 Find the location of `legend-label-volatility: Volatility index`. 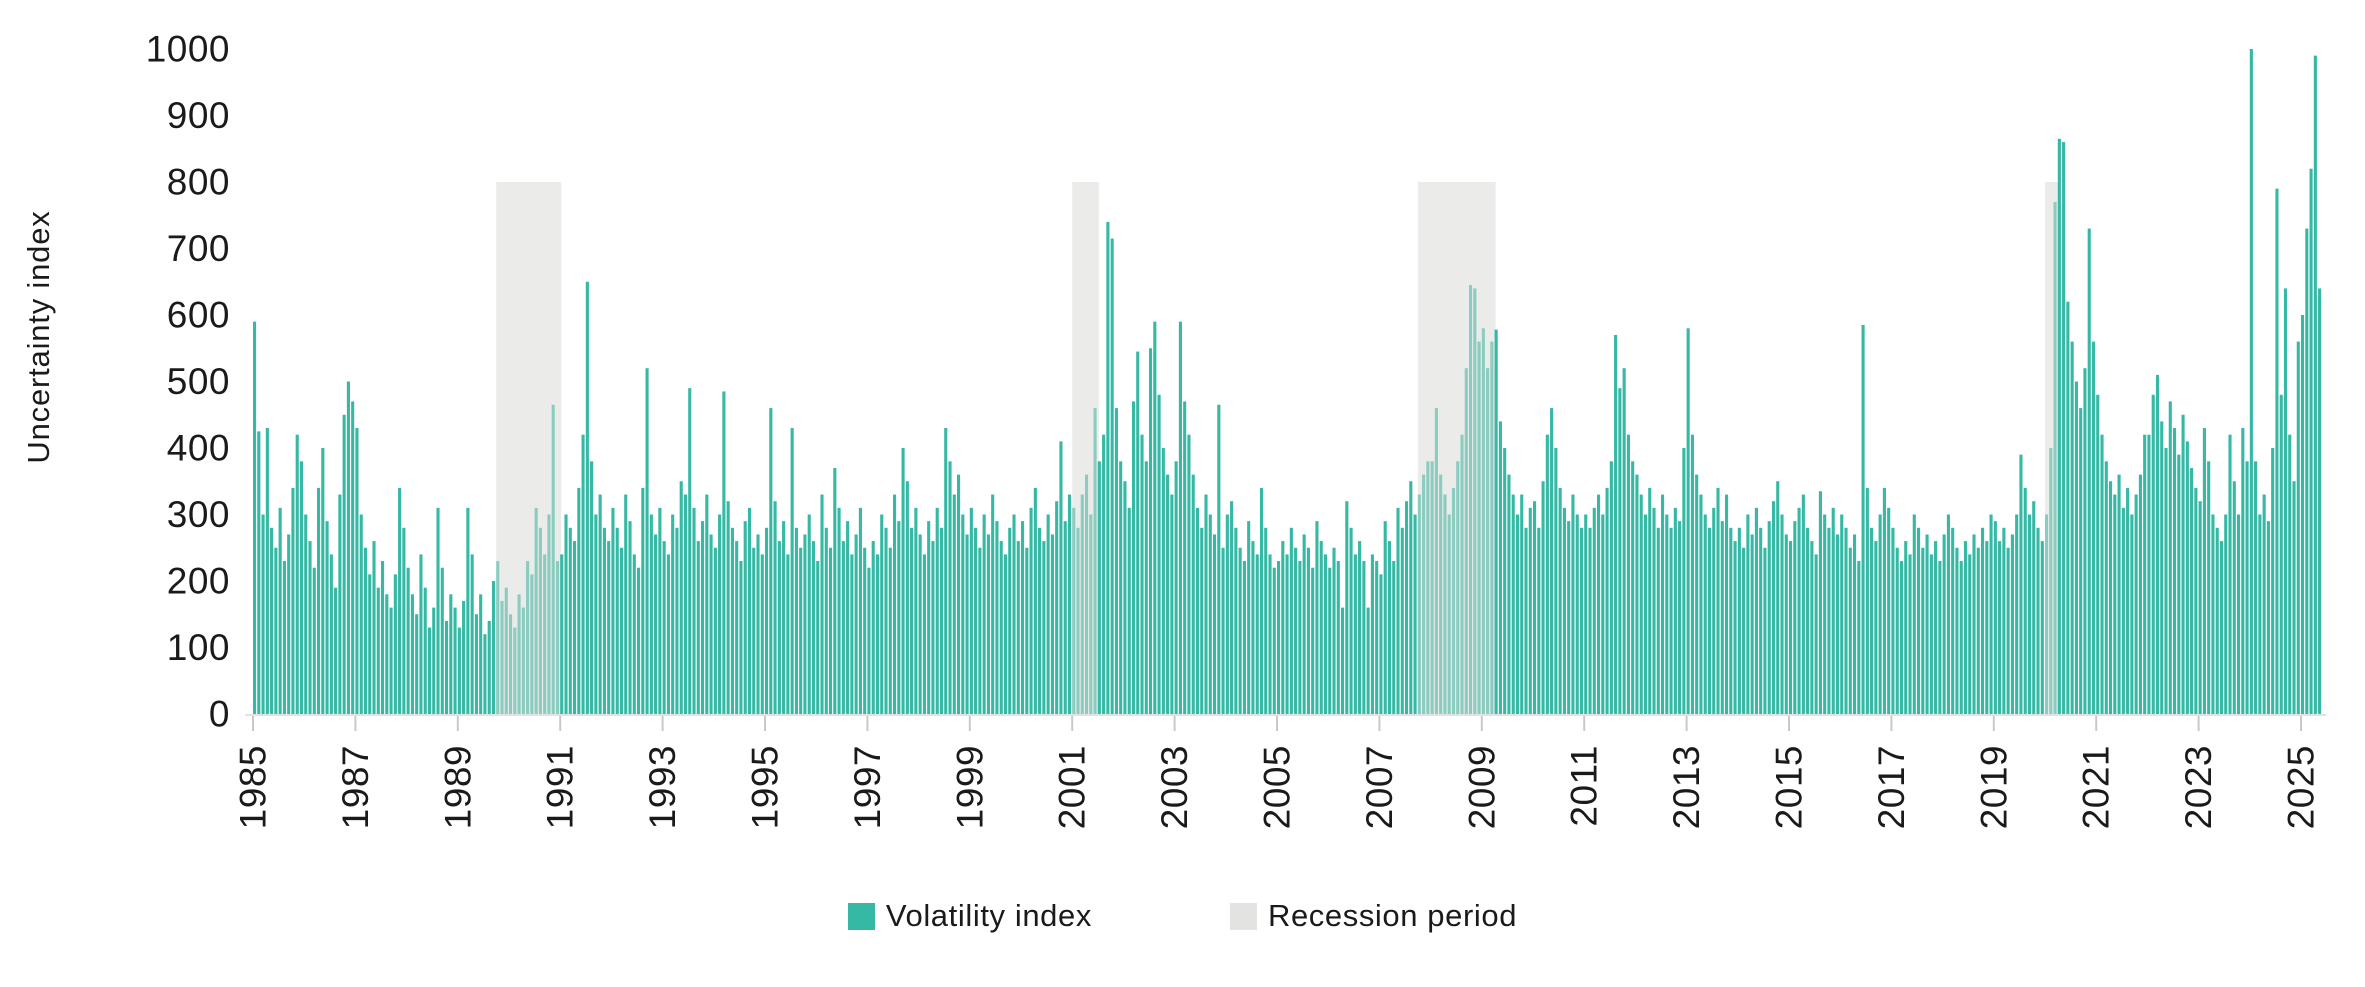

legend-label-volatility: Volatility index is located at coordinates (988, 915).